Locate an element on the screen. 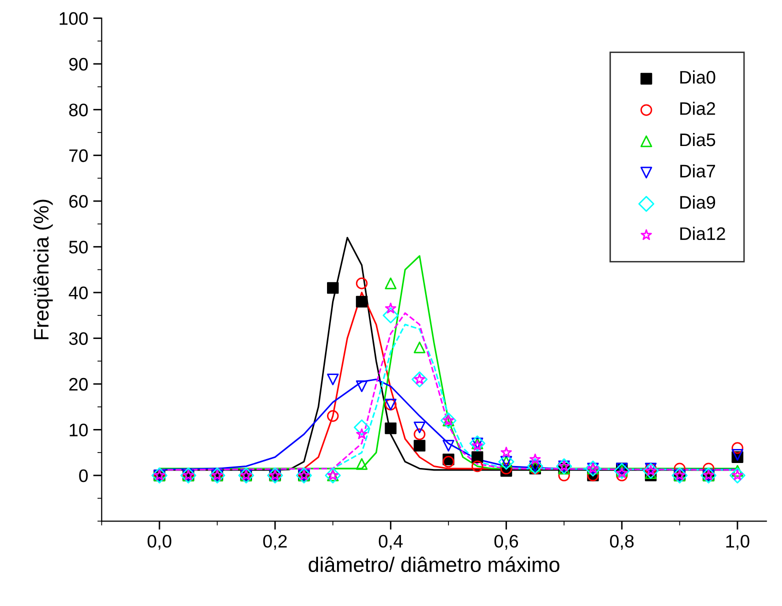  legend-label: Dia9 is located at coordinates (698, 202).